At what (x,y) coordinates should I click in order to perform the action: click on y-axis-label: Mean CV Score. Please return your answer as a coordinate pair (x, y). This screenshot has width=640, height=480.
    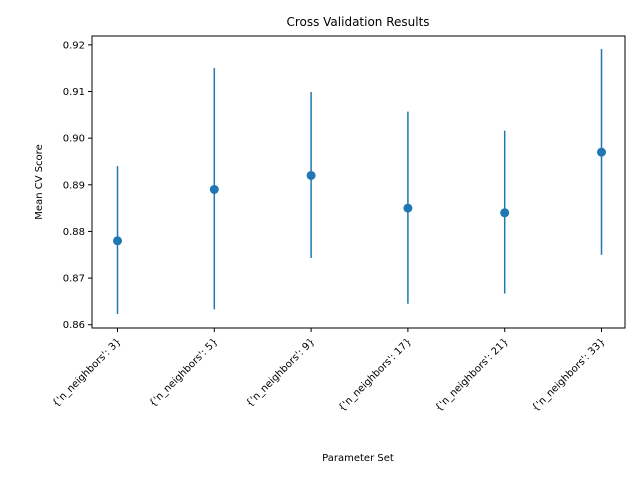
    Looking at the image, I should click on (39, 181).